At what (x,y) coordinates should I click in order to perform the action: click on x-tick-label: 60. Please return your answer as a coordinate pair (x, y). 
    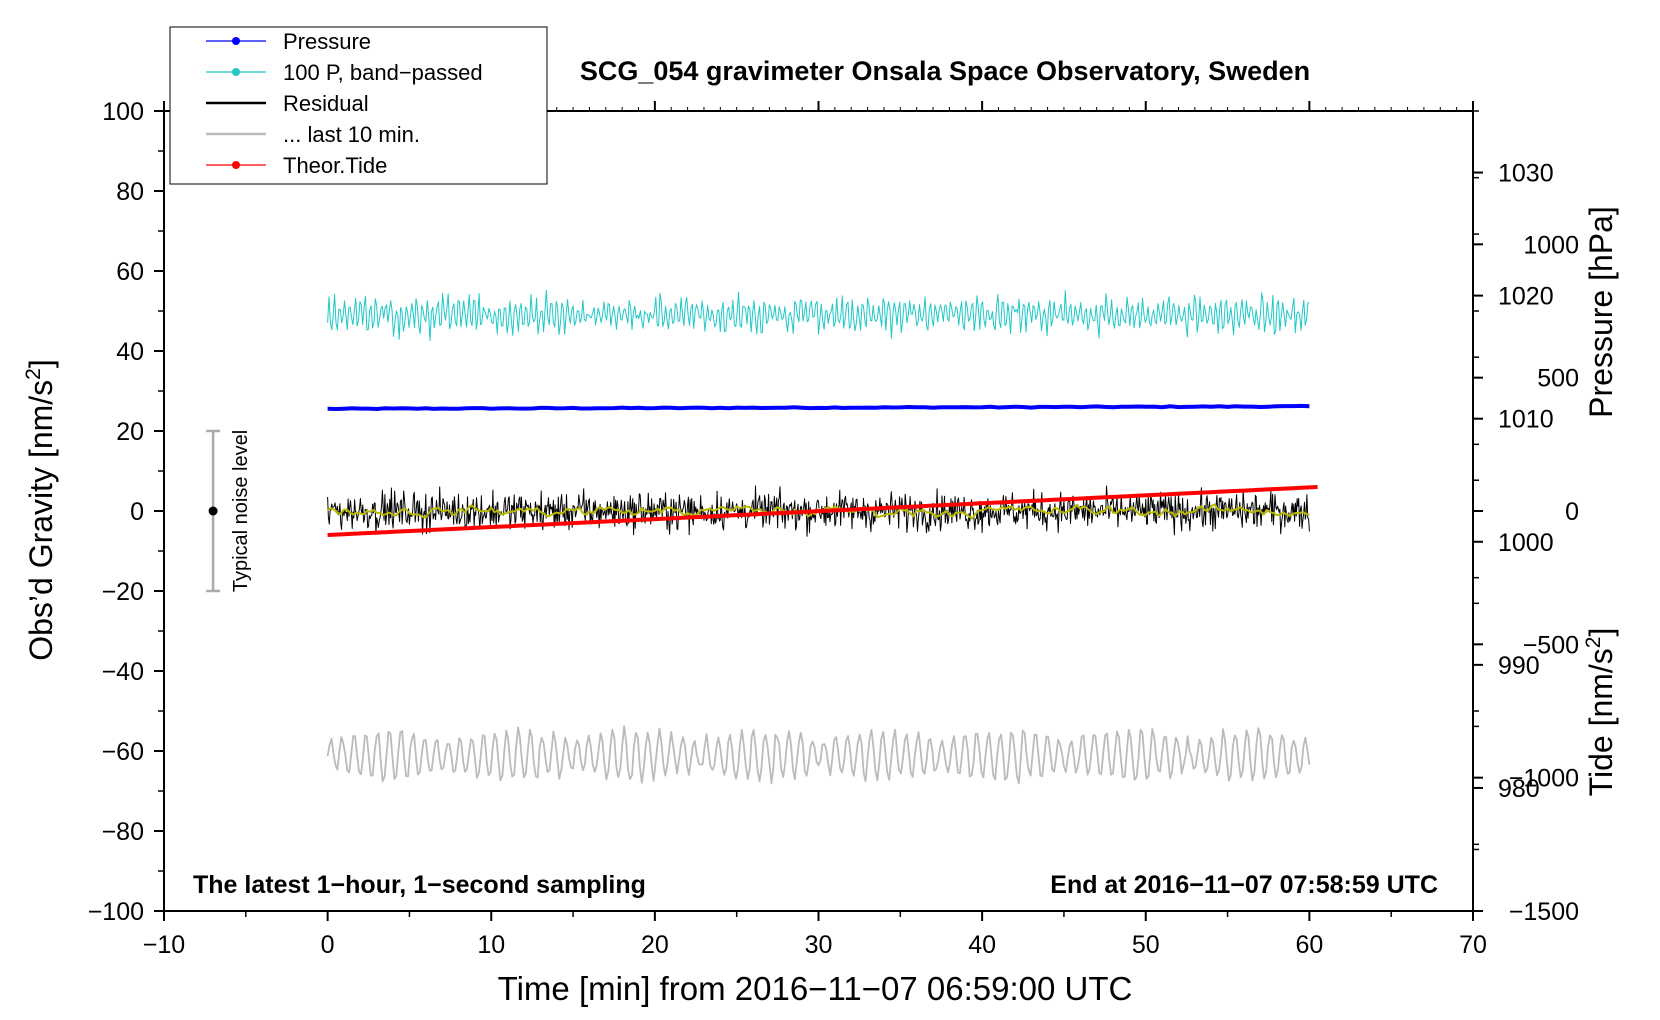
    Looking at the image, I should click on (1309, 945).